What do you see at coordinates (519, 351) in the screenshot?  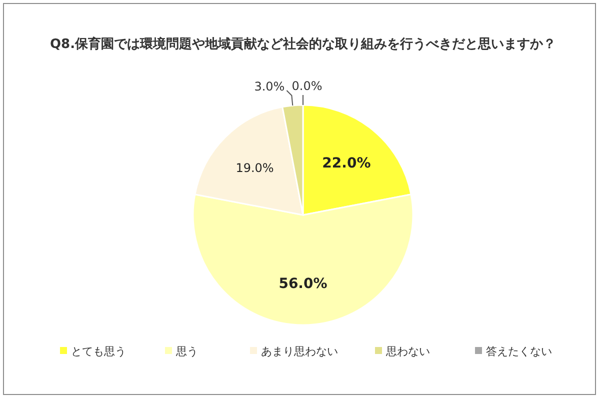 I see `legend-label: 答えたくない` at bounding box center [519, 351].